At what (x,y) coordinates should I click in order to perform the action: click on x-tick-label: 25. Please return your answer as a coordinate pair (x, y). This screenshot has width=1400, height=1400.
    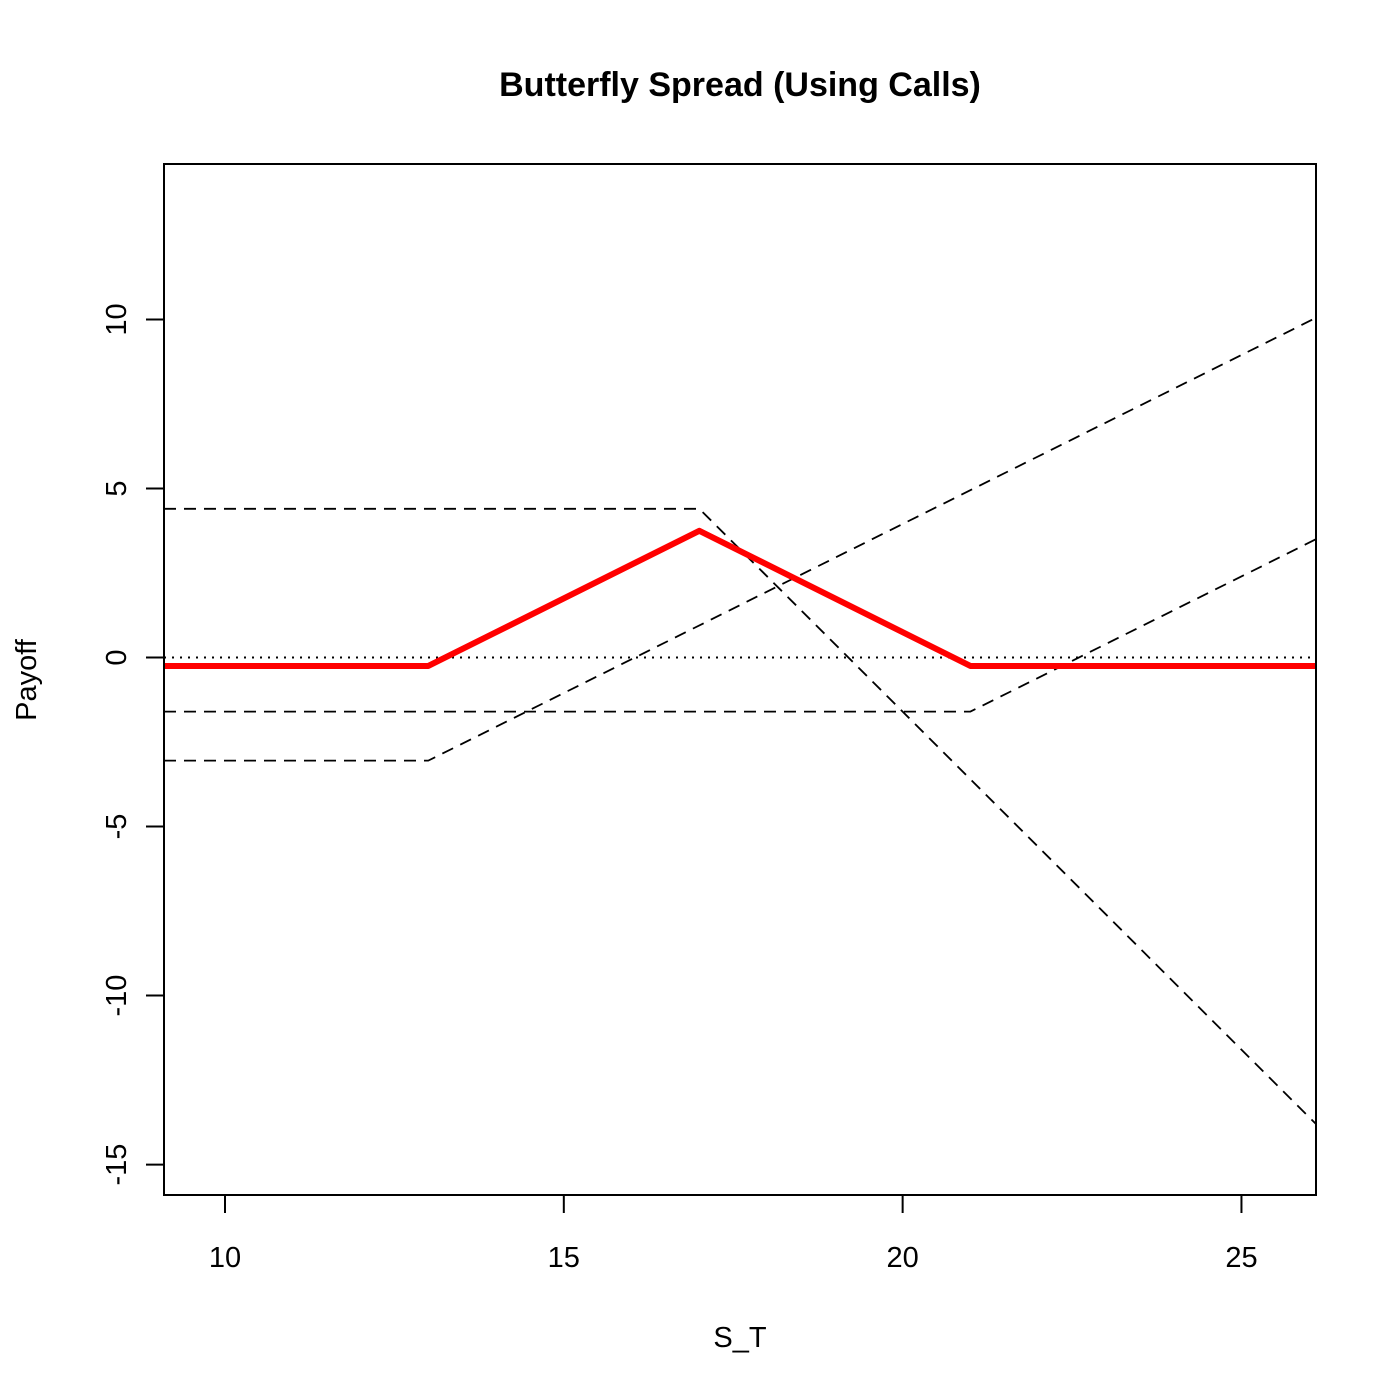
    Looking at the image, I should click on (1241, 1258).